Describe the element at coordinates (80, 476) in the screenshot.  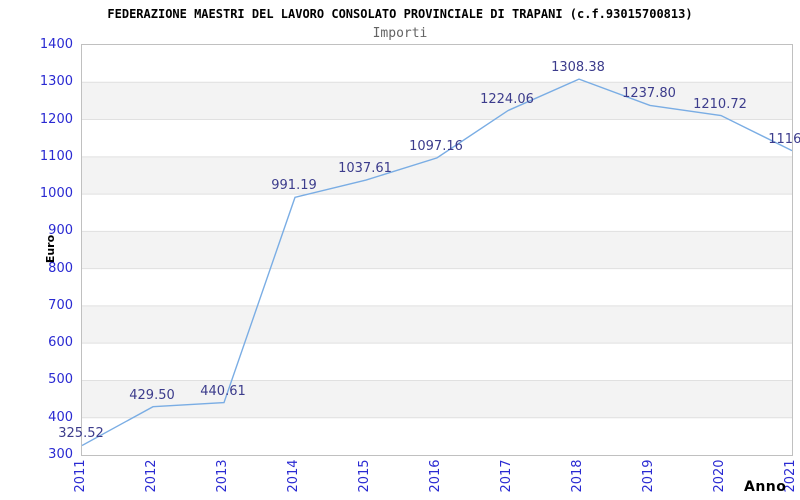
I see `x-tick-label: 2011` at that location.